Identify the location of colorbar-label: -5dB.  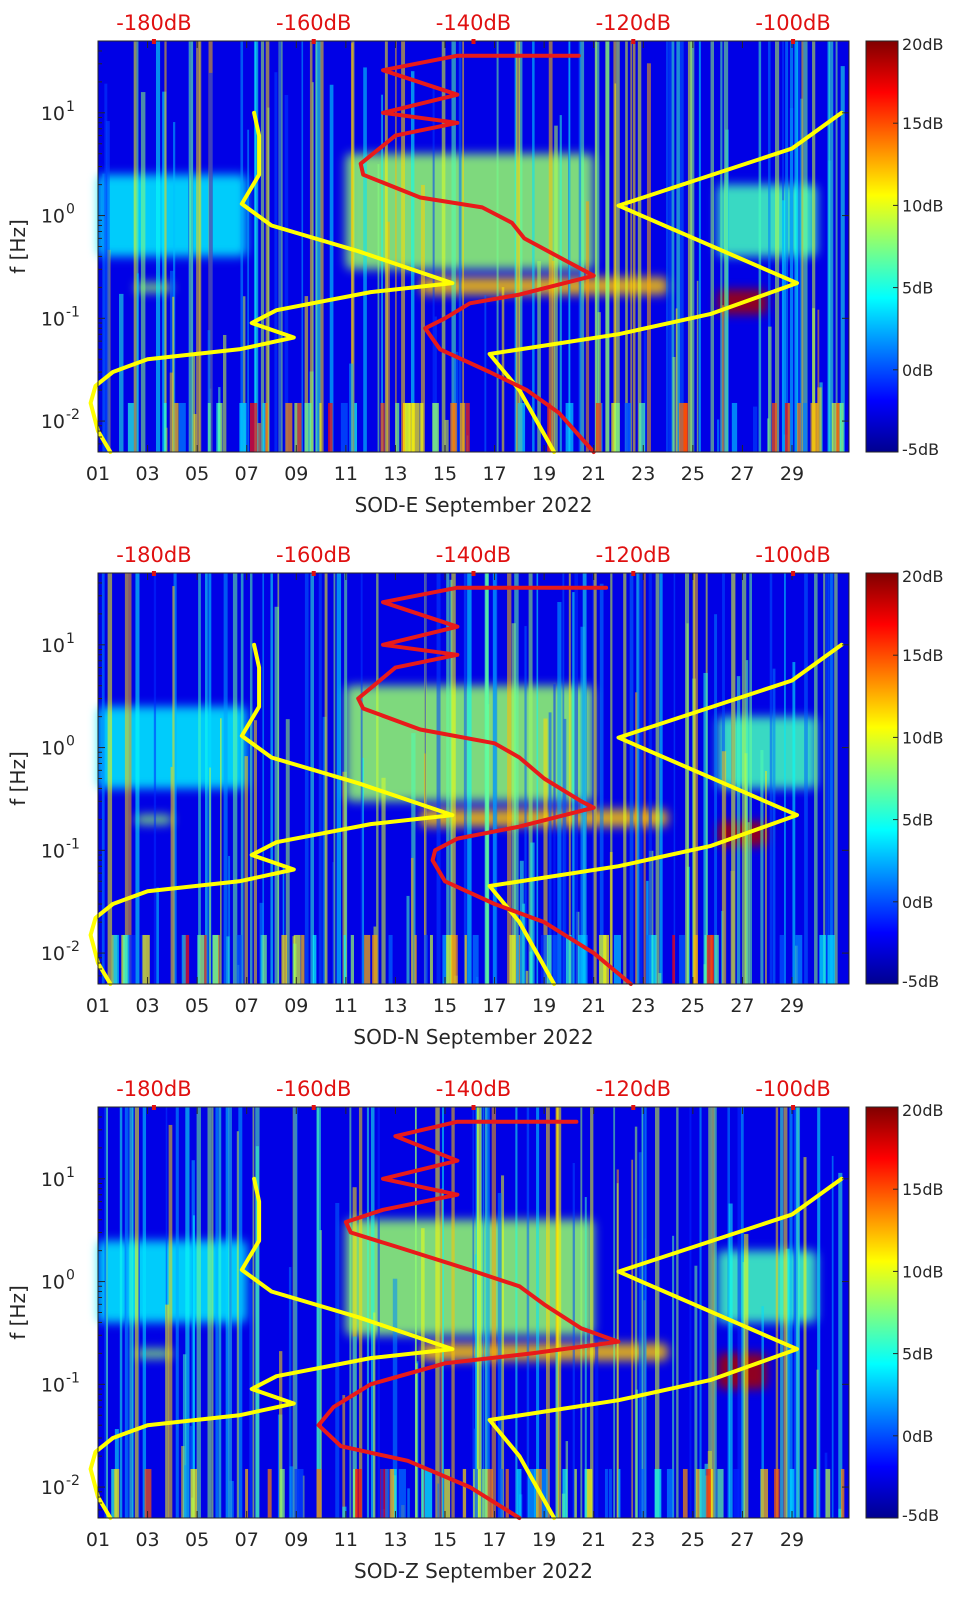
(920, 449).